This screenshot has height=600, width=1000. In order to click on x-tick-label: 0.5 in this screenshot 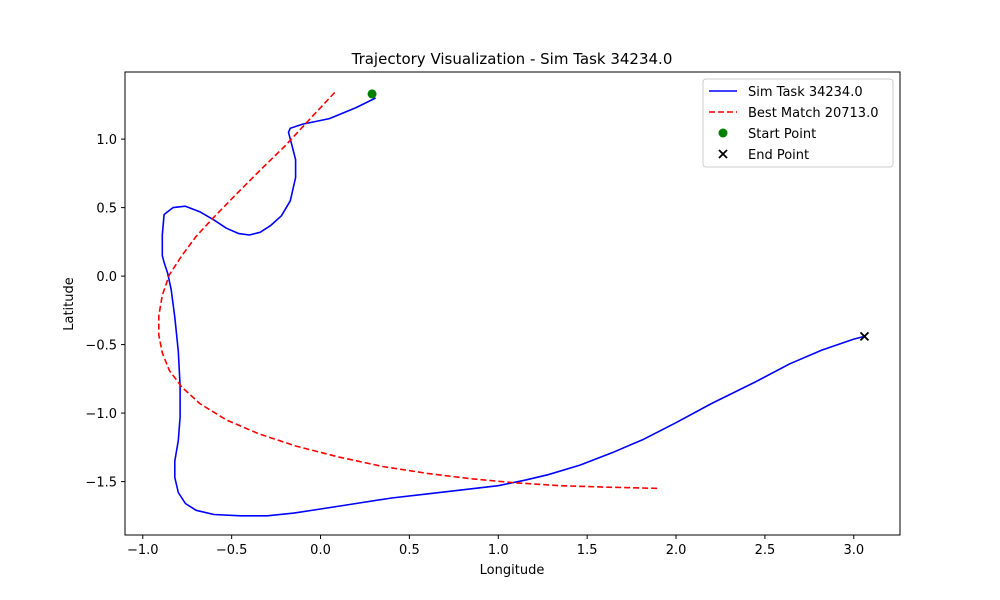, I will do `click(409, 550)`.